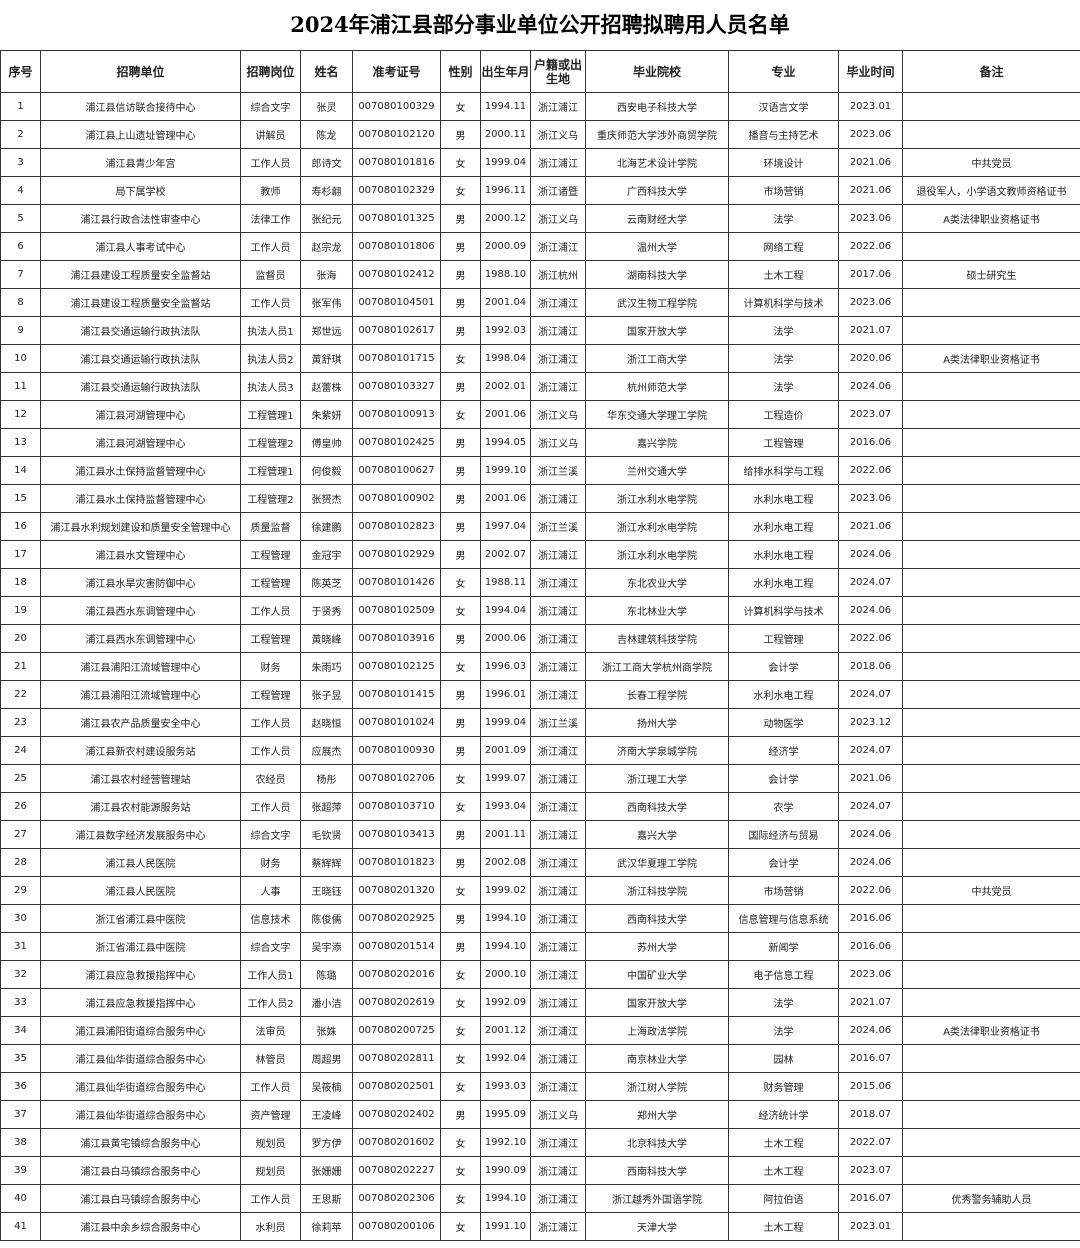 The width and height of the screenshot is (1080, 1248). I want to click on cell-exam-number: 007080101823, so click(396, 862).